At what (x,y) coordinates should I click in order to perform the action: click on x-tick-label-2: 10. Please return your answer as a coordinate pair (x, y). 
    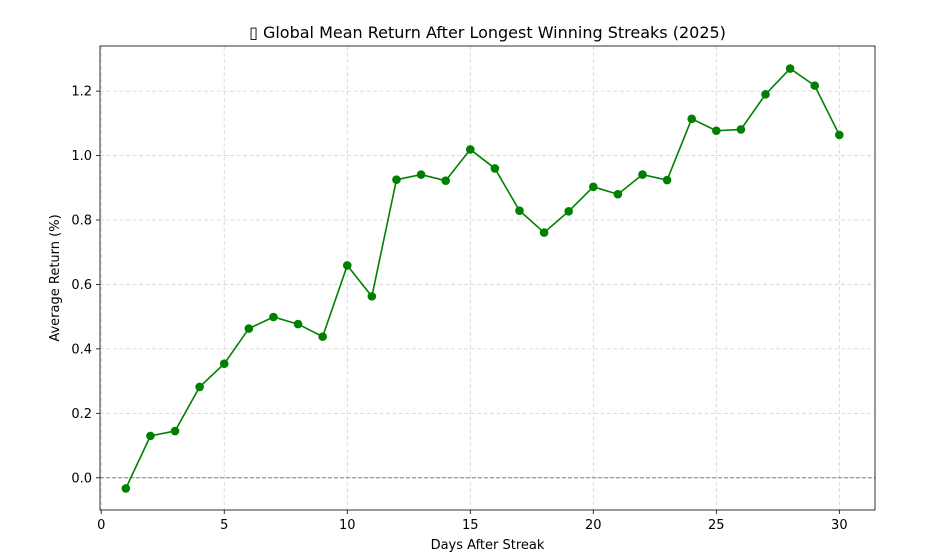
    Looking at the image, I should click on (347, 525).